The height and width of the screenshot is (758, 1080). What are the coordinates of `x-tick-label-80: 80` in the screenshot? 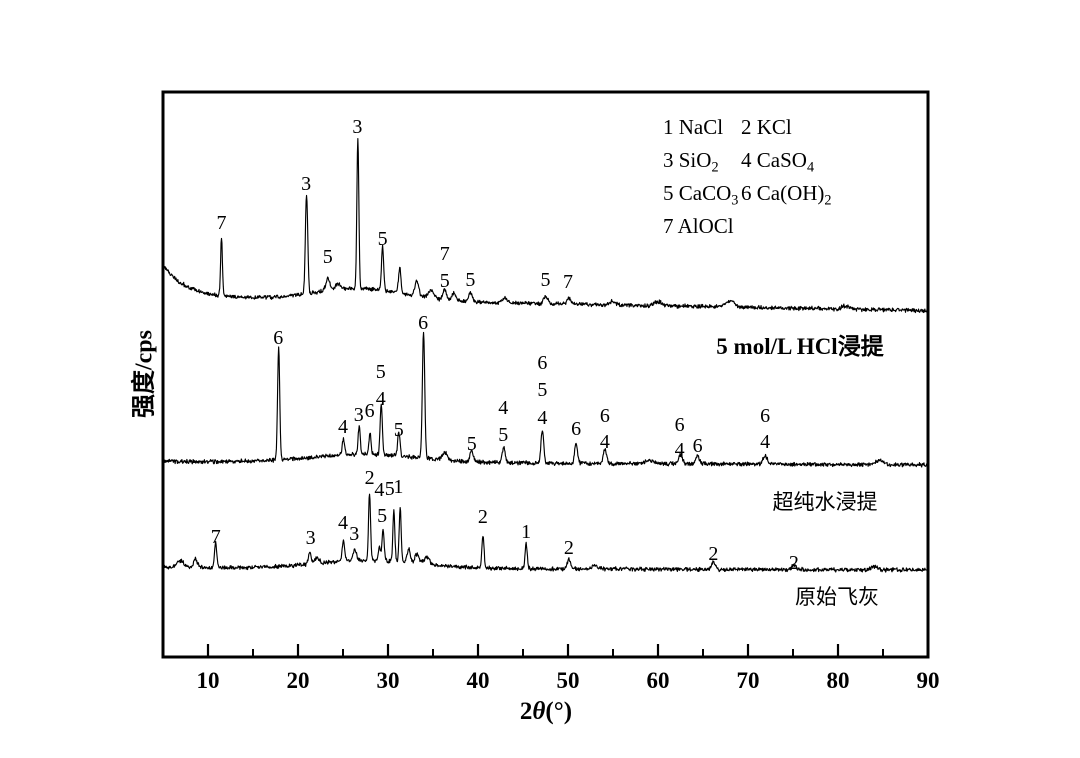 It's located at (838, 680).